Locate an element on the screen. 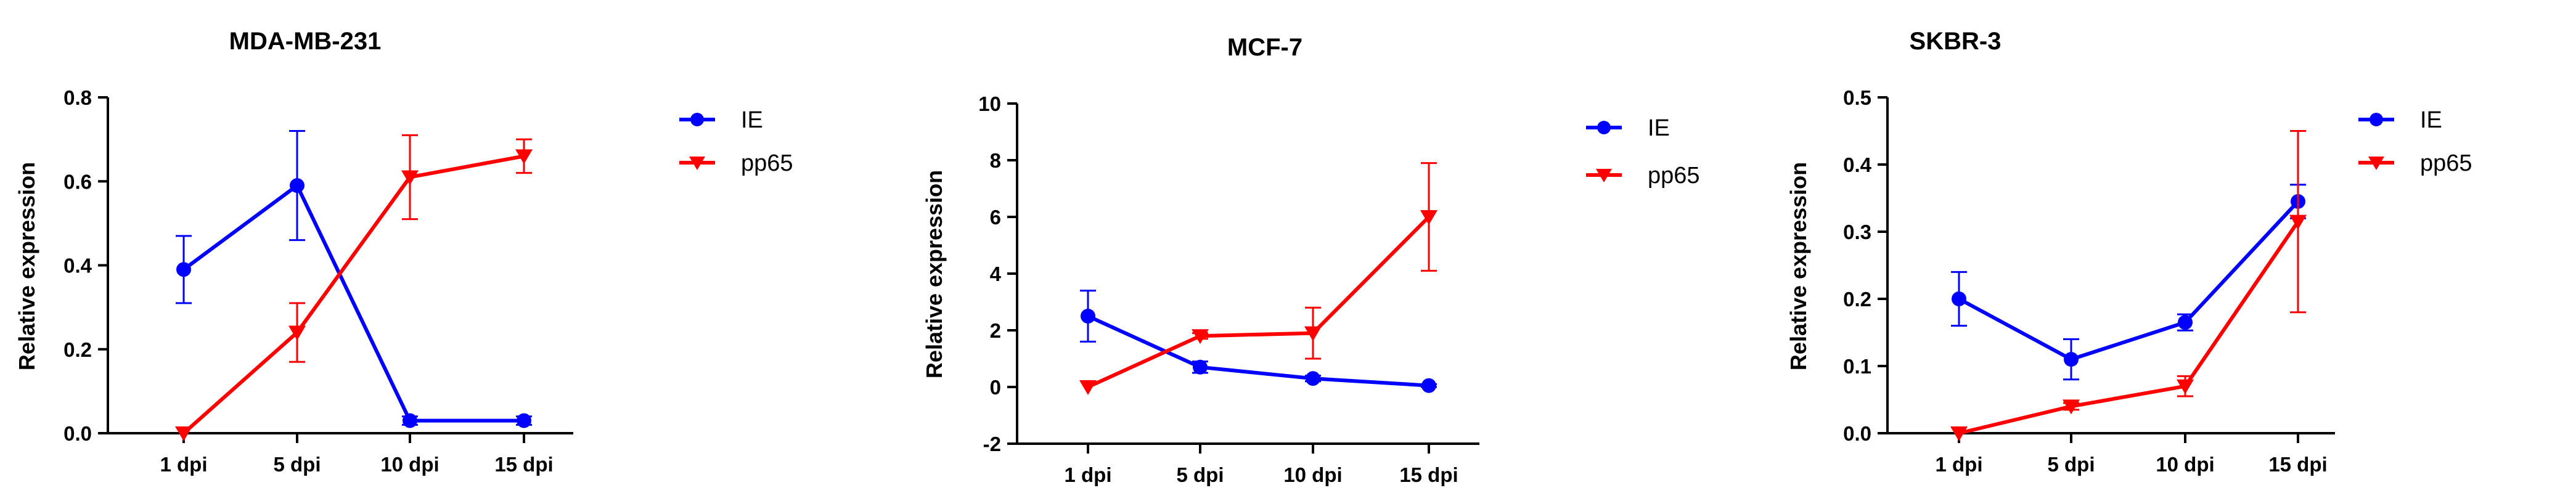 The image size is (2576, 501). y-tick-label: 6 is located at coordinates (995, 217).